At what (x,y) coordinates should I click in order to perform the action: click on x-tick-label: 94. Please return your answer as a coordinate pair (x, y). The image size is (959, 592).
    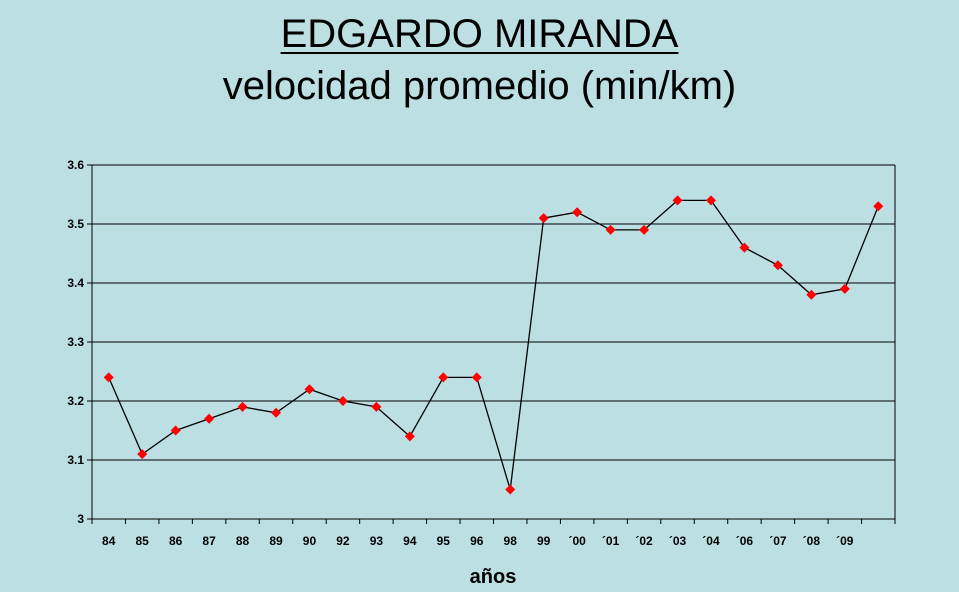
    Looking at the image, I should click on (410, 541).